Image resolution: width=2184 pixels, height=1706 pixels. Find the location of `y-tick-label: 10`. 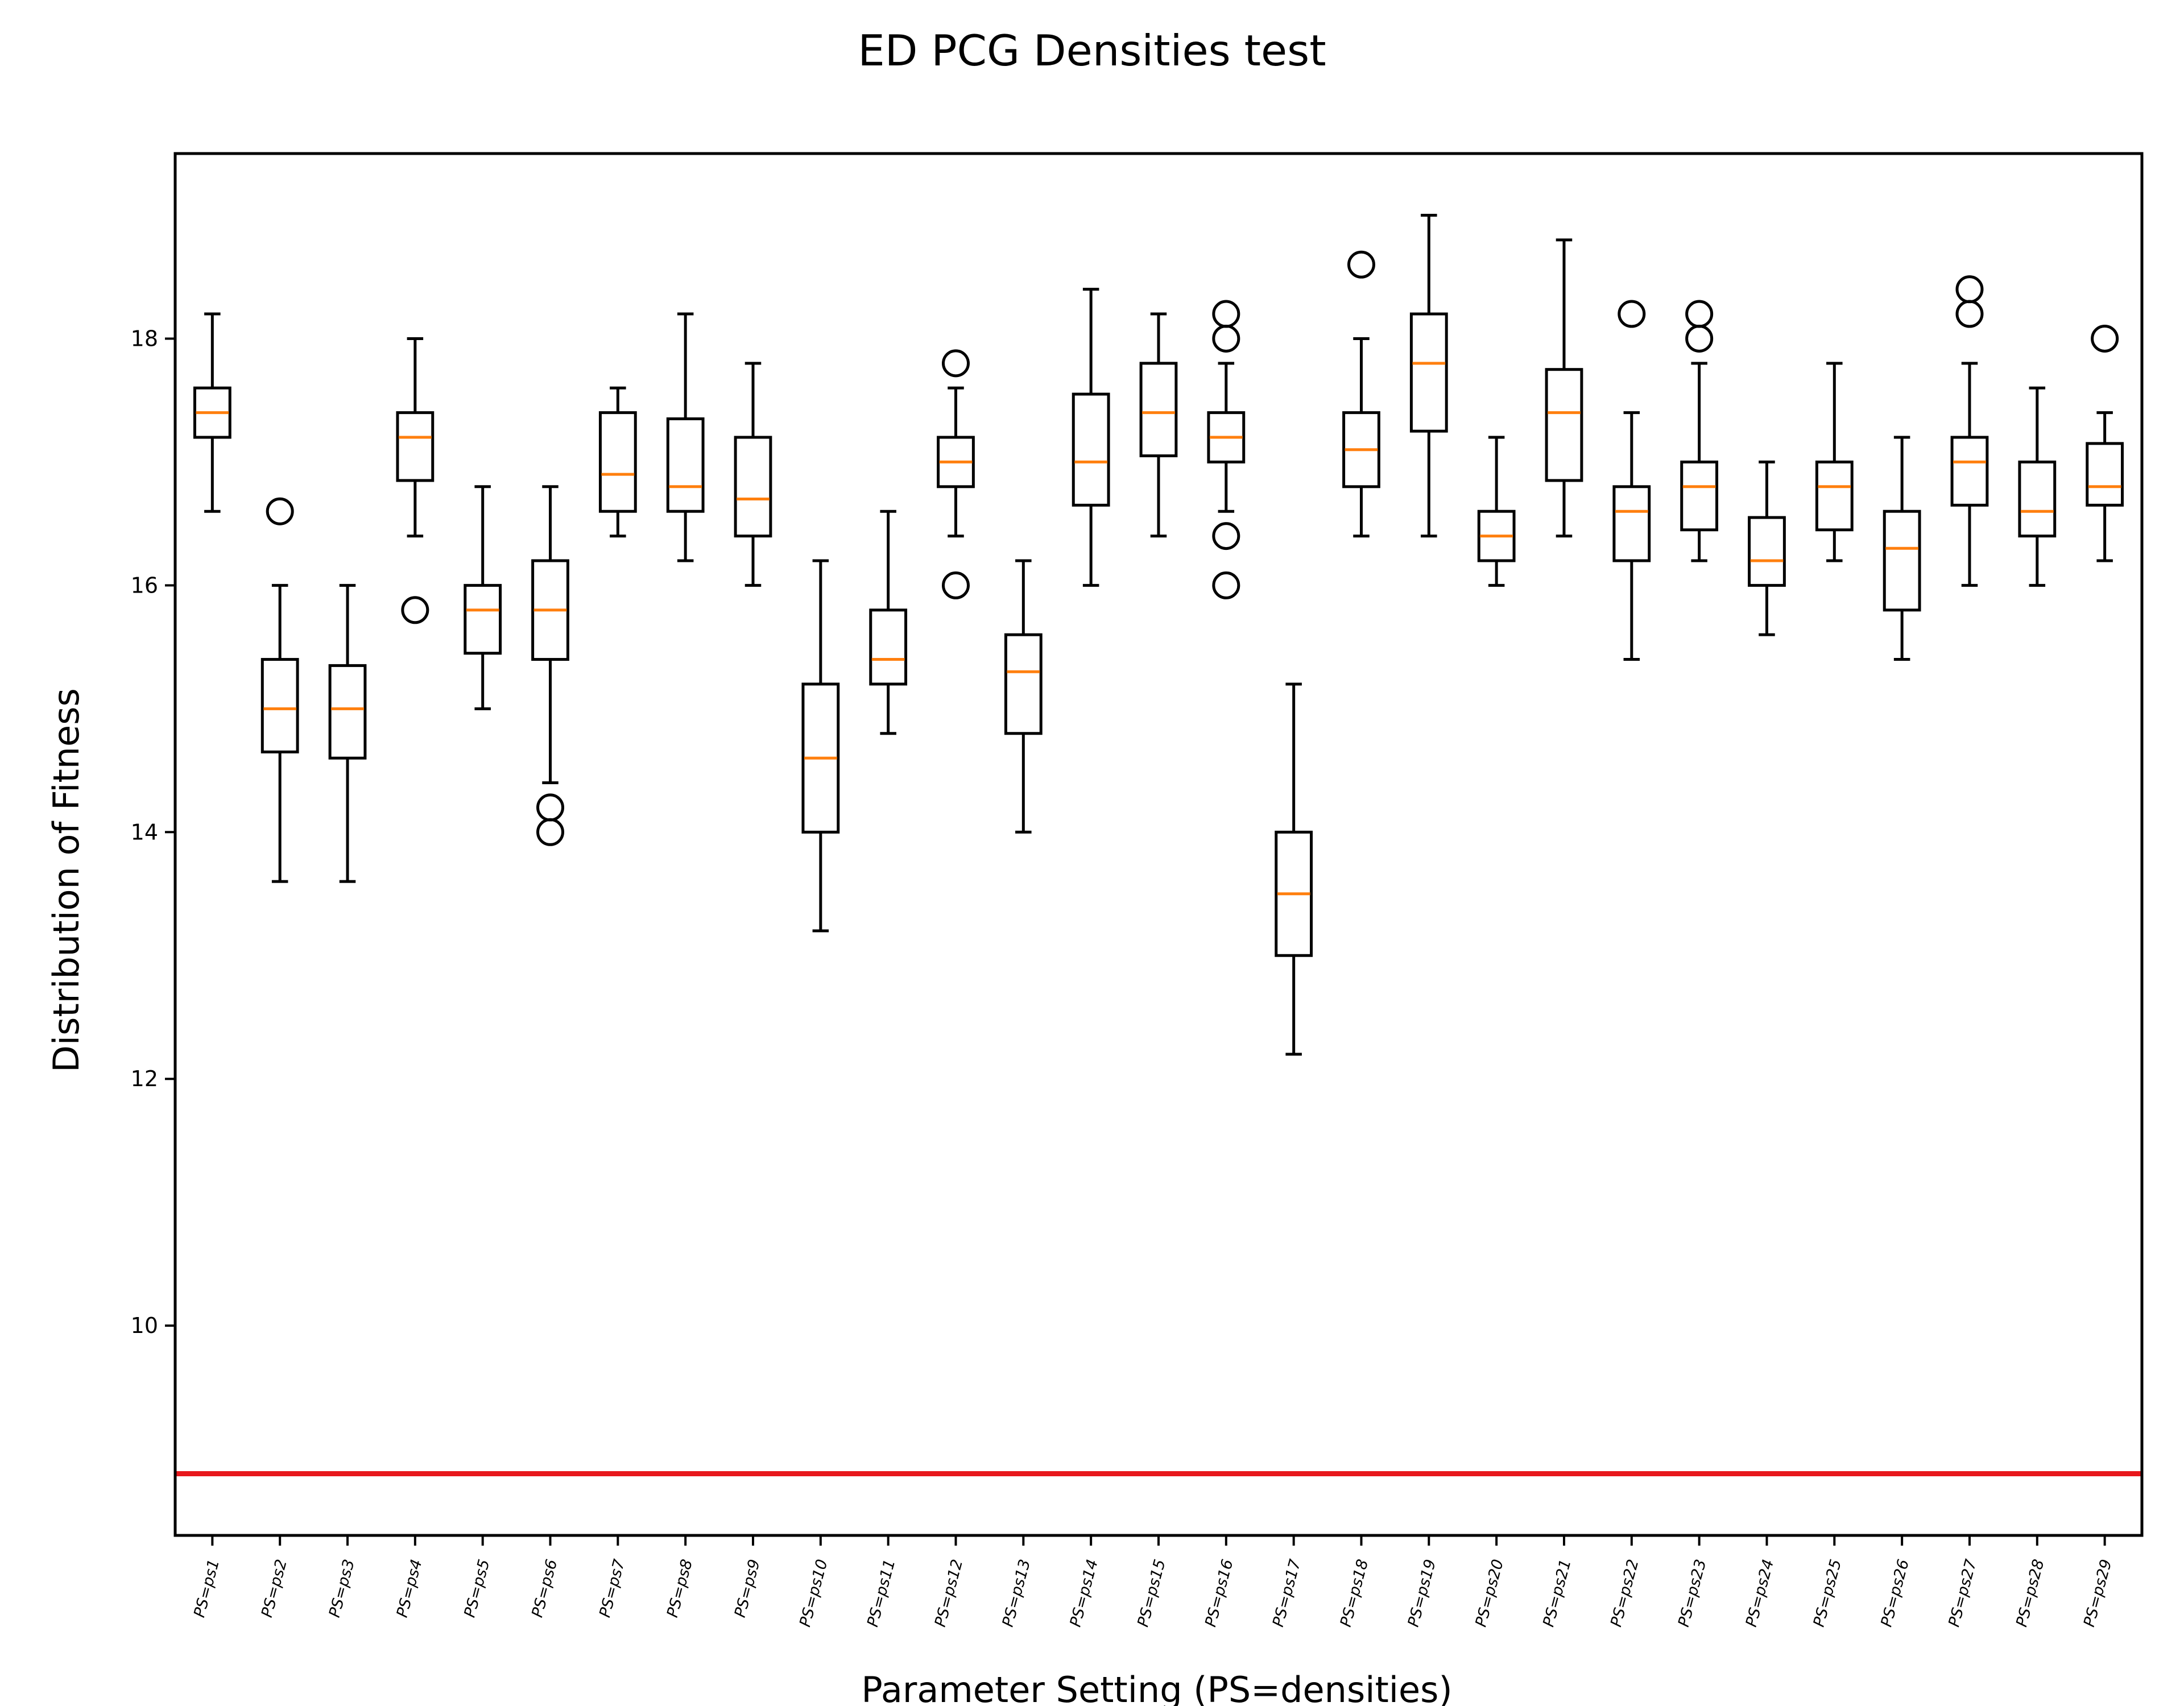

y-tick-label: 10 is located at coordinates (144, 1325).